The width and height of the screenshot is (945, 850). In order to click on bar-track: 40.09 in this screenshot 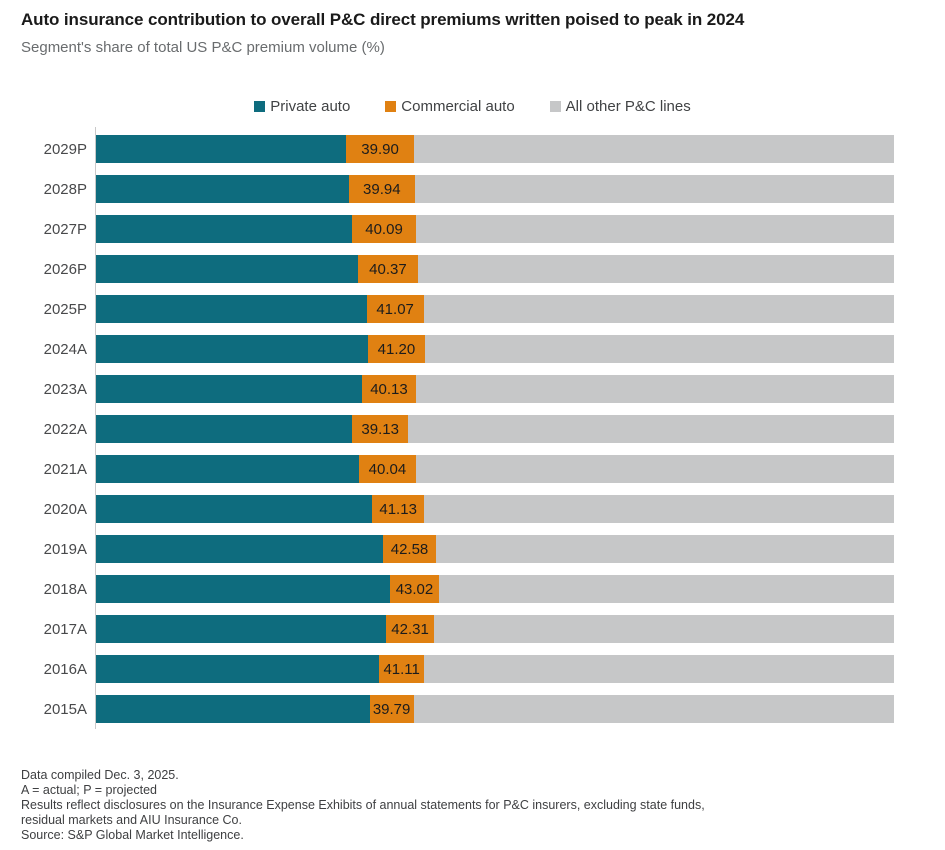, I will do `click(495, 229)`.